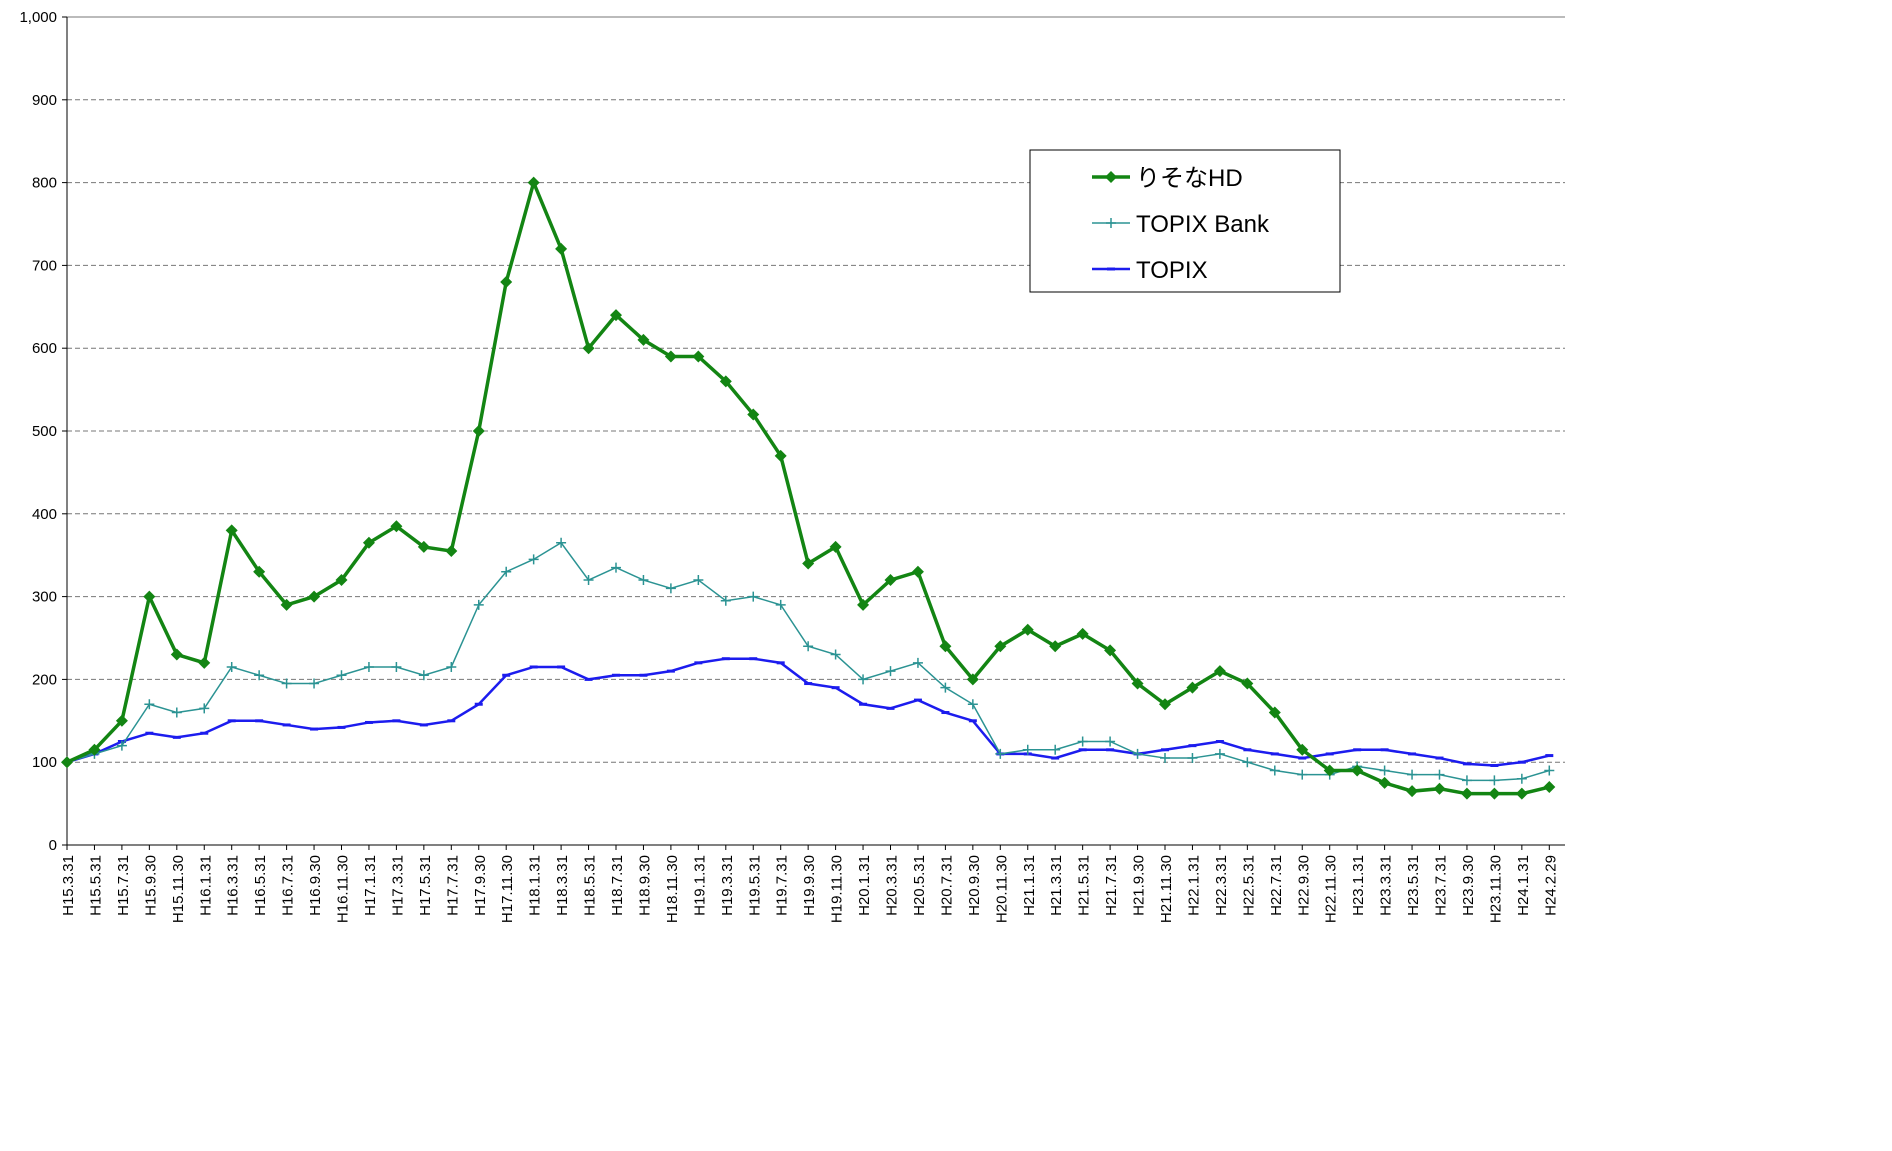  I want to click on y-tick-label: 100, so click(44, 762).